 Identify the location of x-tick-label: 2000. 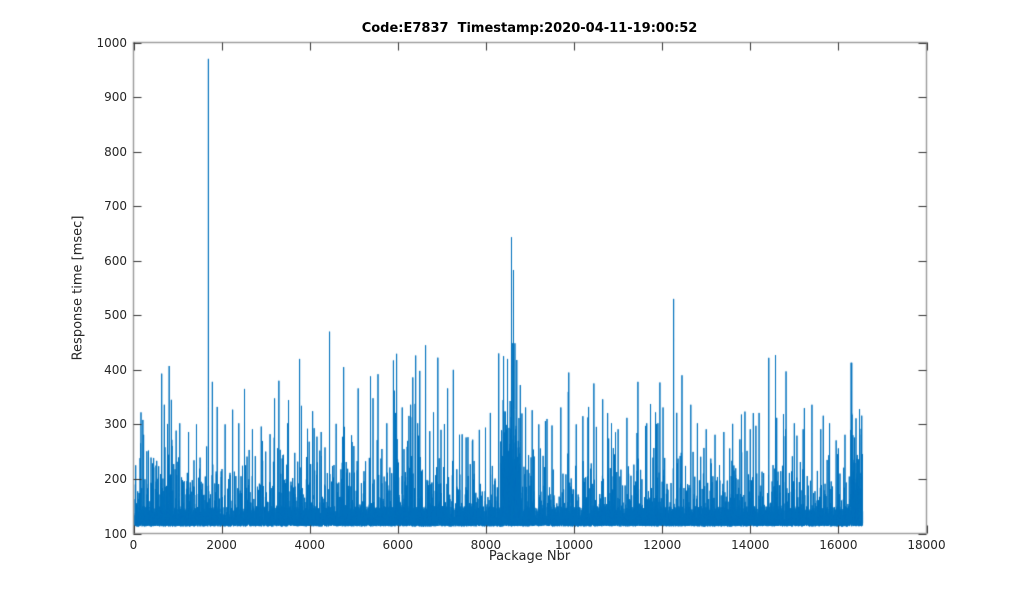
(221, 545).